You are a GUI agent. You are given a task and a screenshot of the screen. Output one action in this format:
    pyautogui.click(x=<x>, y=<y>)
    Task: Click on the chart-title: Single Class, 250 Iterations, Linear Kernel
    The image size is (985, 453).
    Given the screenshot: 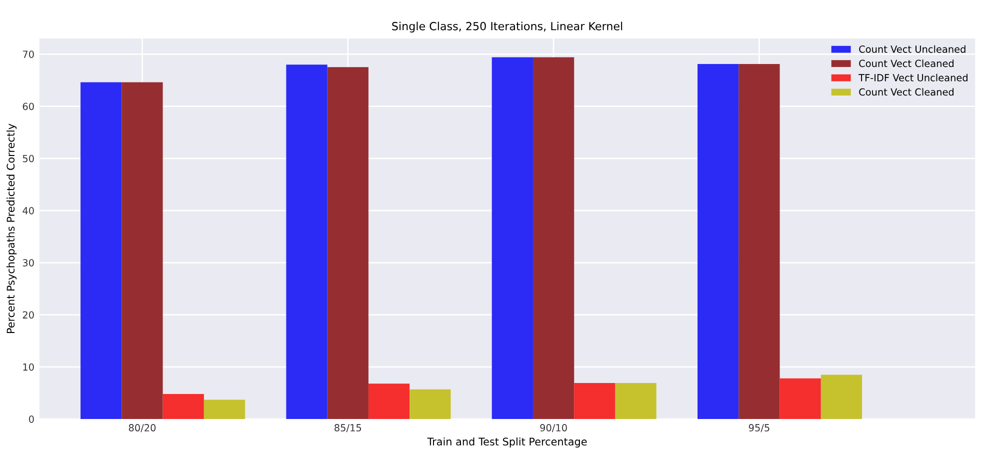 What is the action you would take?
    pyautogui.click(x=507, y=27)
    